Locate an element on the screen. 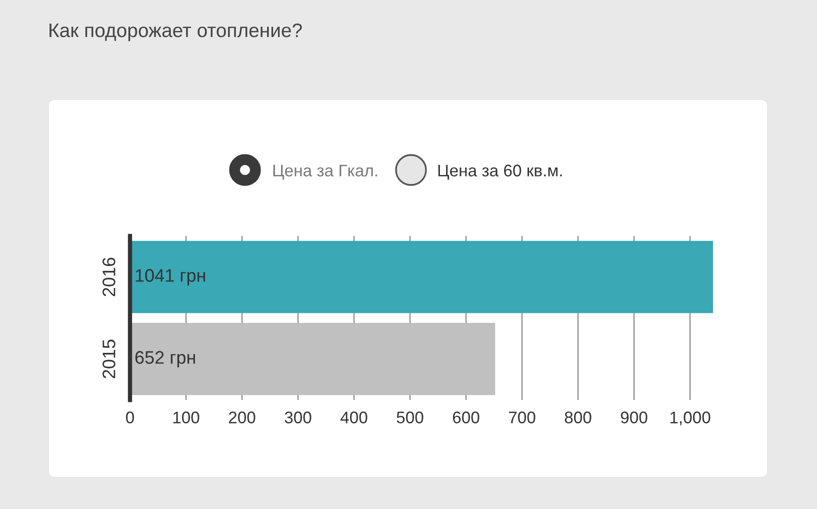  x-tick-label: 500 is located at coordinates (410, 418).